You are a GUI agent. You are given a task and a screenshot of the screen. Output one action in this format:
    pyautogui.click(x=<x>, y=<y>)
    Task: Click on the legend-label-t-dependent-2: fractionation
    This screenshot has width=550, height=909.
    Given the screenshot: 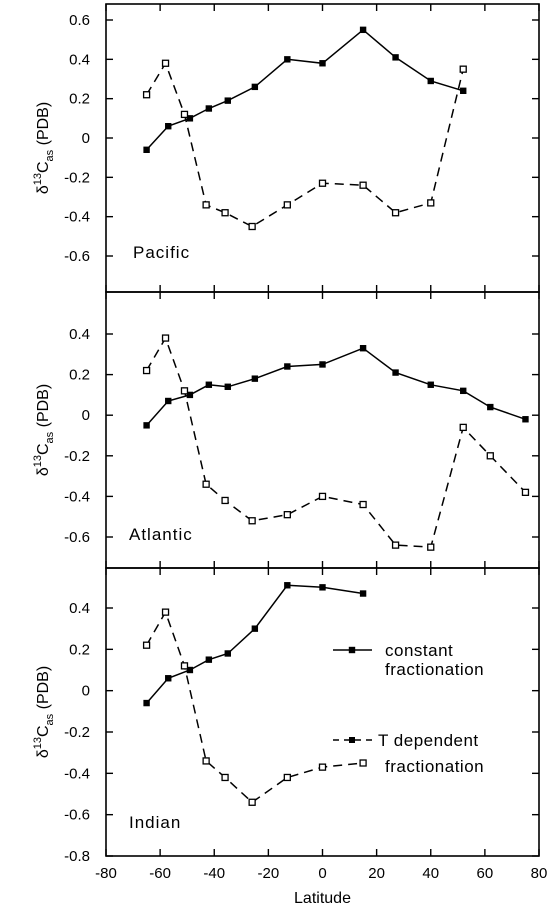 What is the action you would take?
    pyautogui.click(x=434, y=766)
    